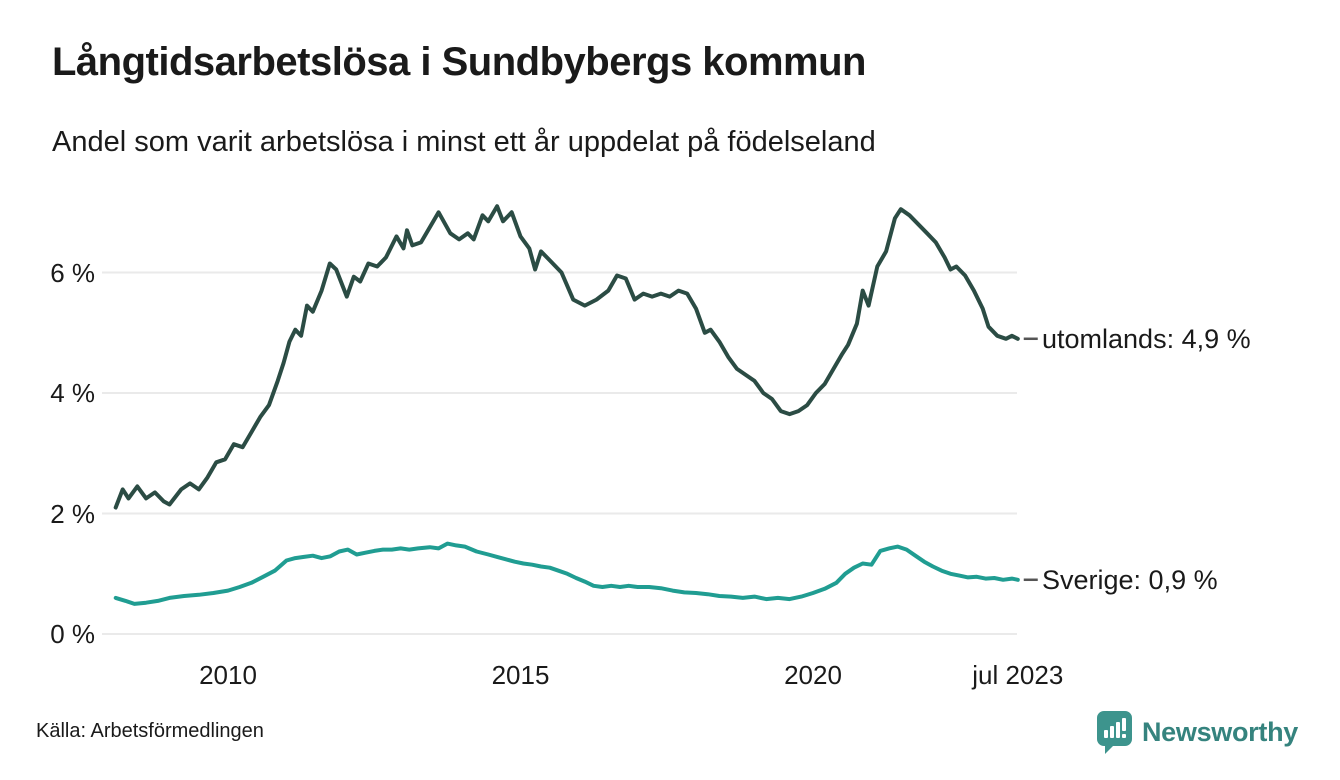 This screenshot has height=780, width=1340. Describe the element at coordinates (1130, 579) in the screenshot. I see `series-end-label-sverige: Sverige: 0,9 %` at that location.